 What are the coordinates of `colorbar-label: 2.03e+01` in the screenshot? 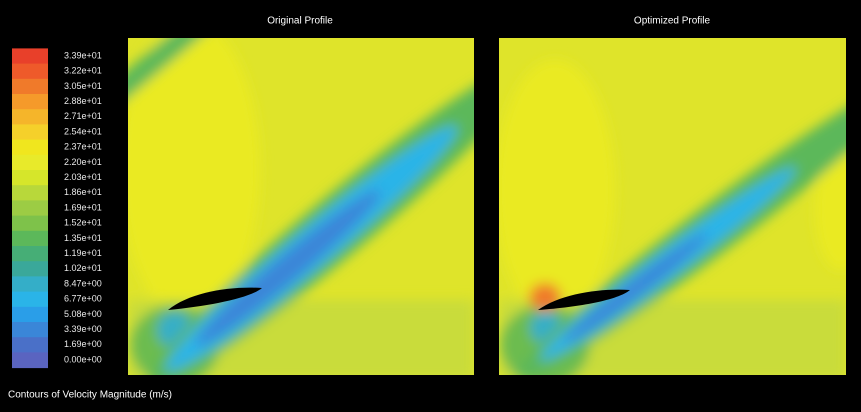 It's located at (83, 177).